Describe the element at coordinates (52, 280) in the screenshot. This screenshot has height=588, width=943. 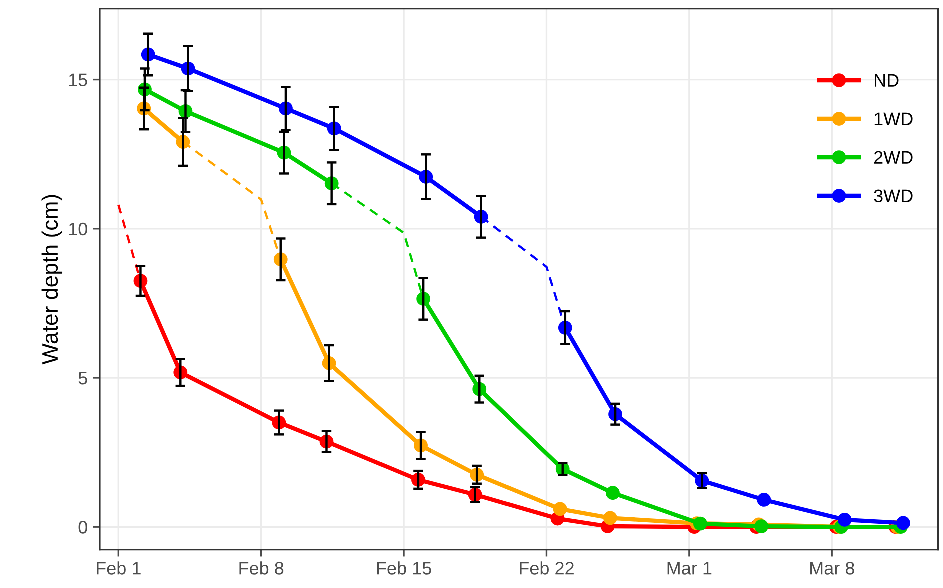
I see `y-axis-title: Water depth (cm)` at that location.